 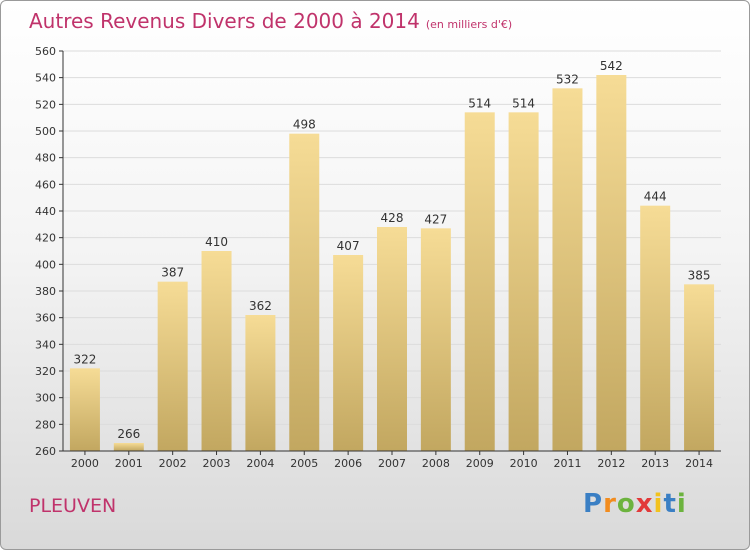 What do you see at coordinates (655, 463) in the screenshot?
I see `x-tick-label: 2013` at bounding box center [655, 463].